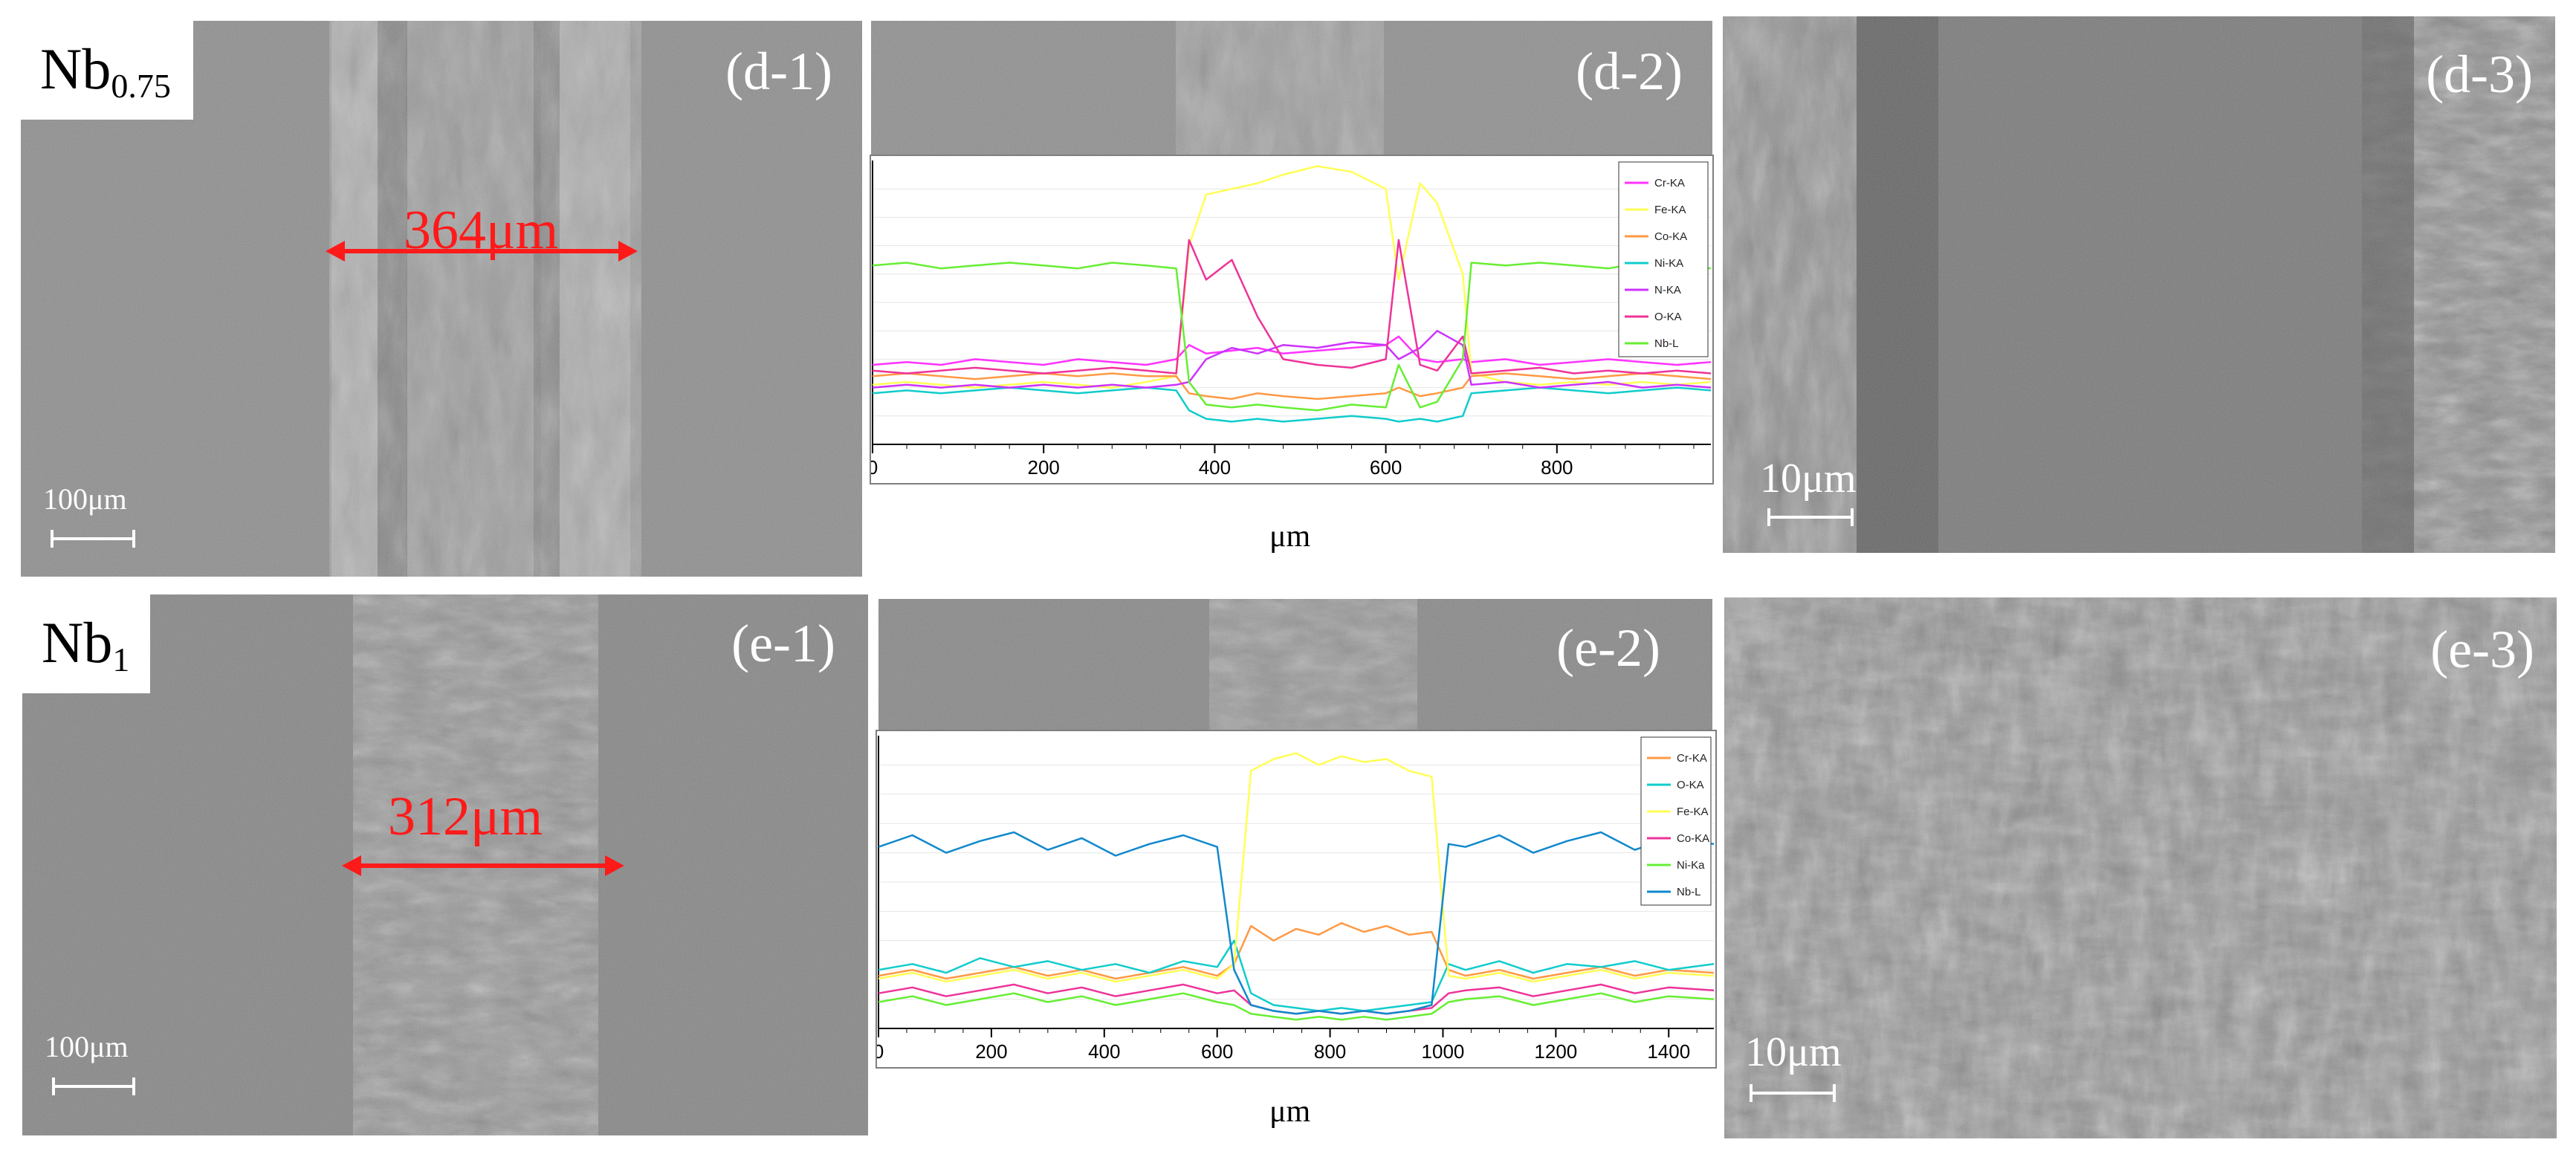  Describe the element at coordinates (85, 499) in the screenshot. I see `scale-text-d1: 100μm` at that location.